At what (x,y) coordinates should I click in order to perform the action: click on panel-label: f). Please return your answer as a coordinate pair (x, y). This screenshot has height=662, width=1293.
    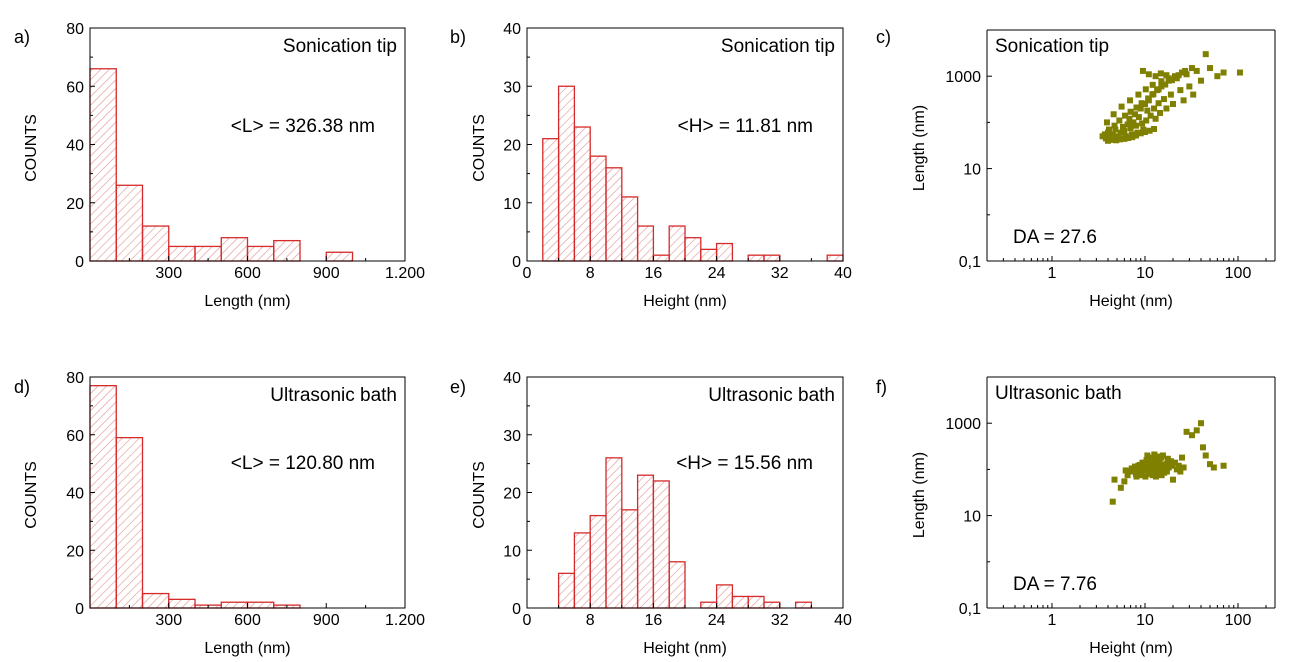
    Looking at the image, I should click on (881, 387).